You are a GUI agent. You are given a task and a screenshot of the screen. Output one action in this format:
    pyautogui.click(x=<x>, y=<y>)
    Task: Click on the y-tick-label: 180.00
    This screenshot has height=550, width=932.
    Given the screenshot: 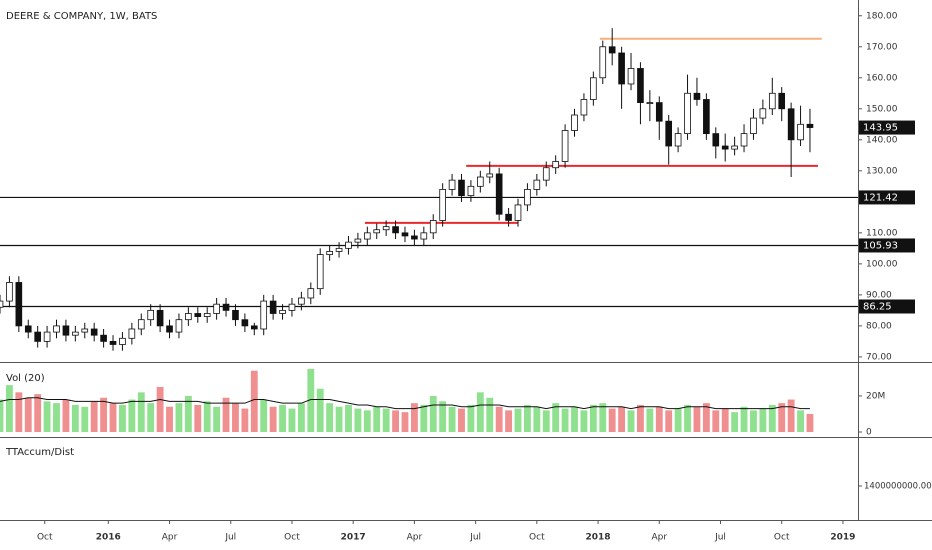 What is the action you would take?
    pyautogui.click(x=882, y=16)
    